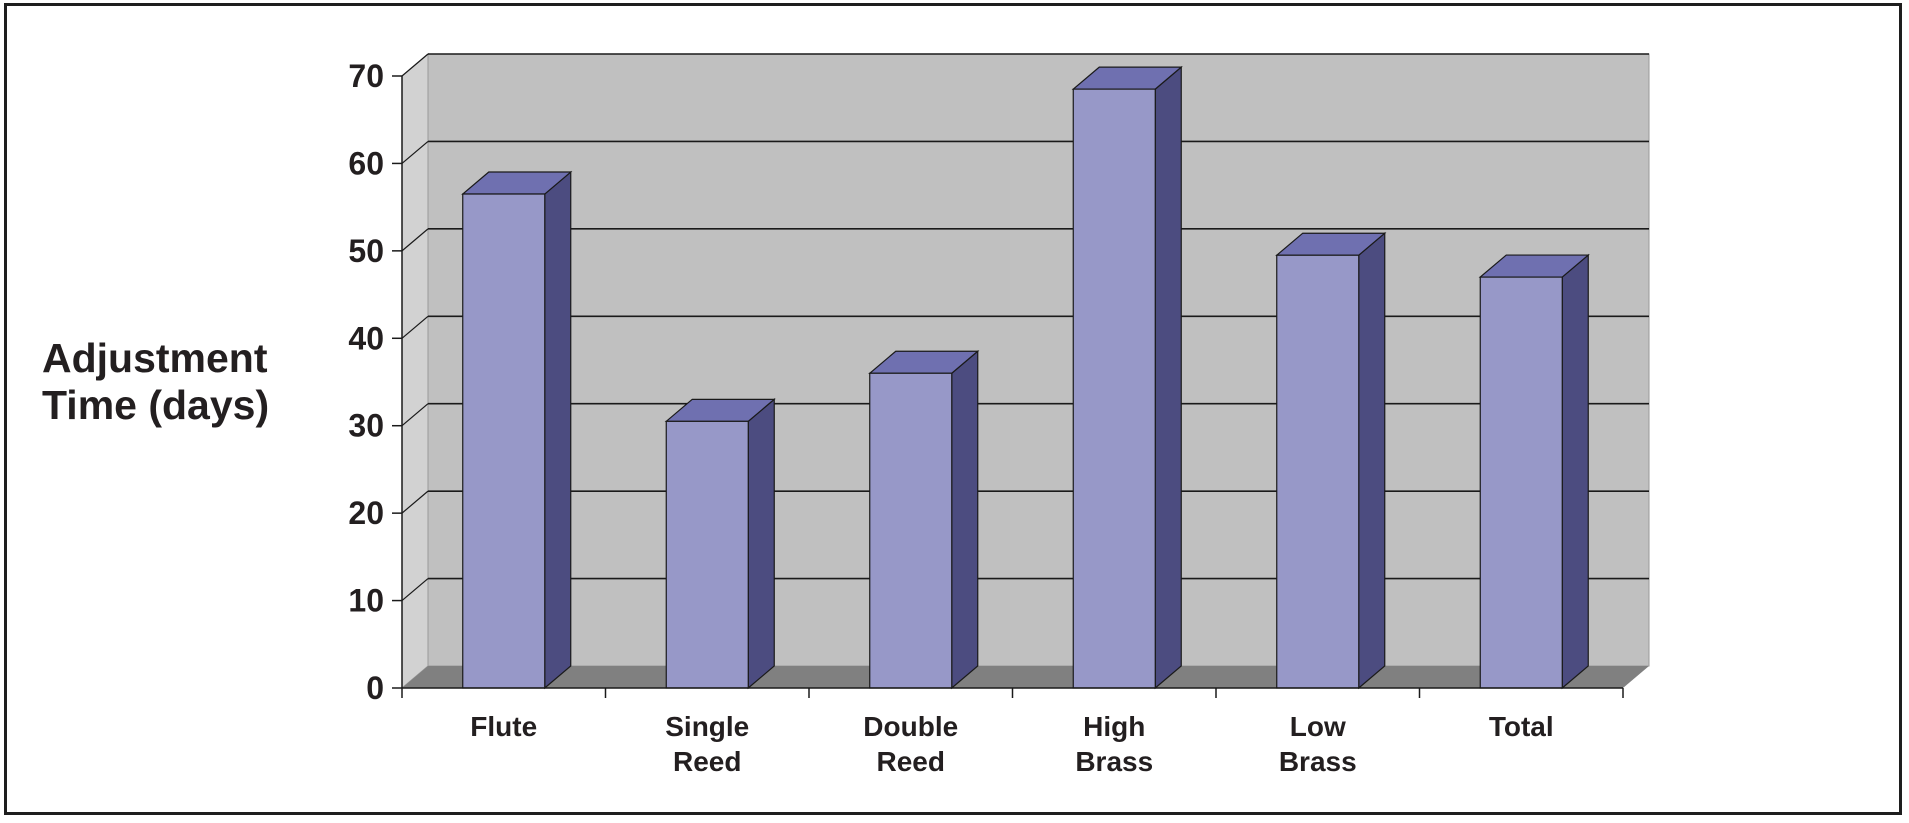 The image size is (1909, 823). What do you see at coordinates (366, 382) in the screenshot?
I see `y-tick-labels: 0 10 20 30 40 50 60 70` at bounding box center [366, 382].